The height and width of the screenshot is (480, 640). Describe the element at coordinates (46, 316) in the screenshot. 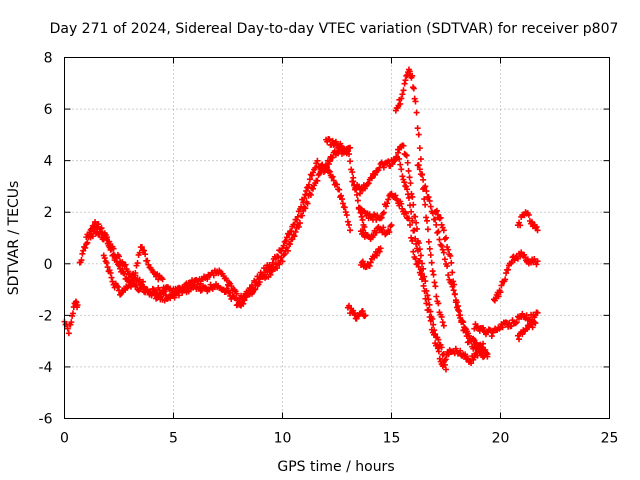

I see `y-tick-label: -2` at that location.